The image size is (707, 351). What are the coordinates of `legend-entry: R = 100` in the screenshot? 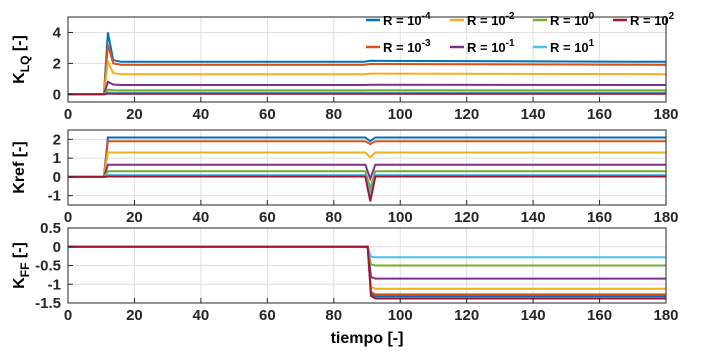 It's located at (572, 19).